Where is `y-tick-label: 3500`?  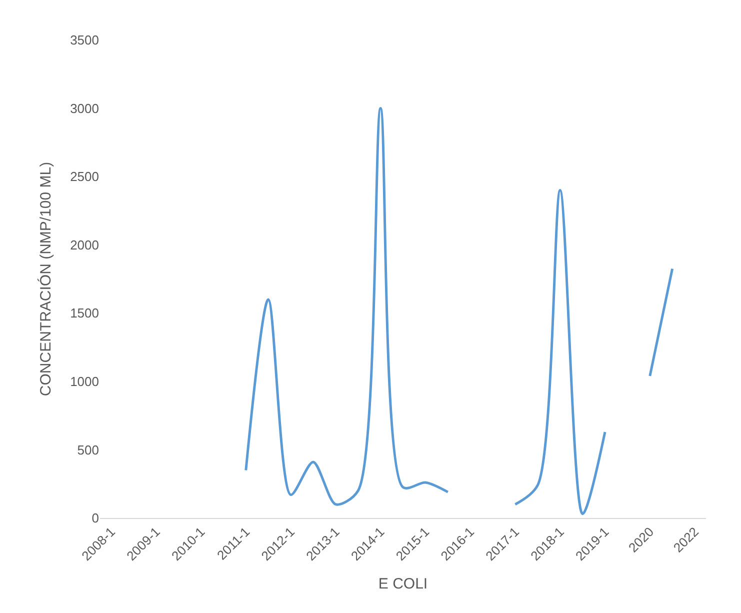 y-tick-label: 3500 is located at coordinates (84, 40).